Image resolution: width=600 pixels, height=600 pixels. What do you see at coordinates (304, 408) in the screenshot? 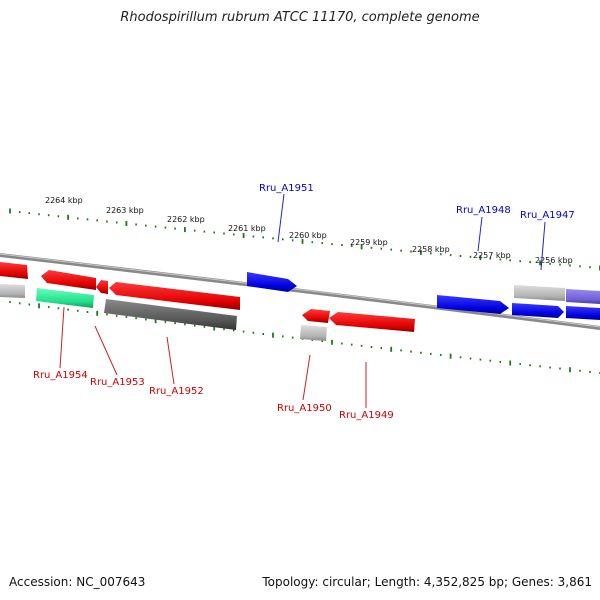
I see `gene-label-rru-a1950: Rru_A1950` at bounding box center [304, 408].